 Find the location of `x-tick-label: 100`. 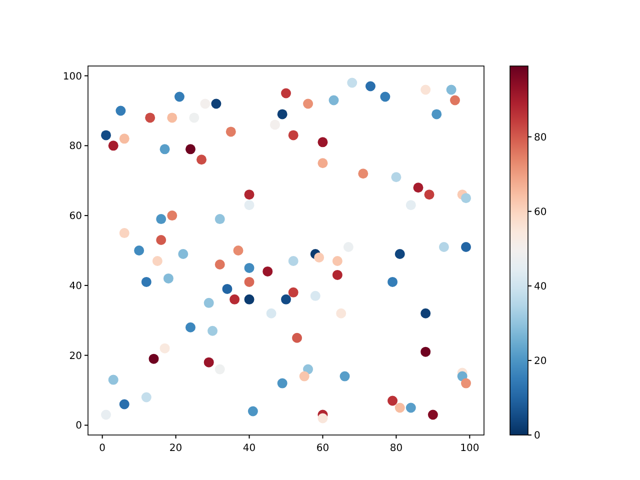

x-tick-label: 100 is located at coordinates (470, 448).